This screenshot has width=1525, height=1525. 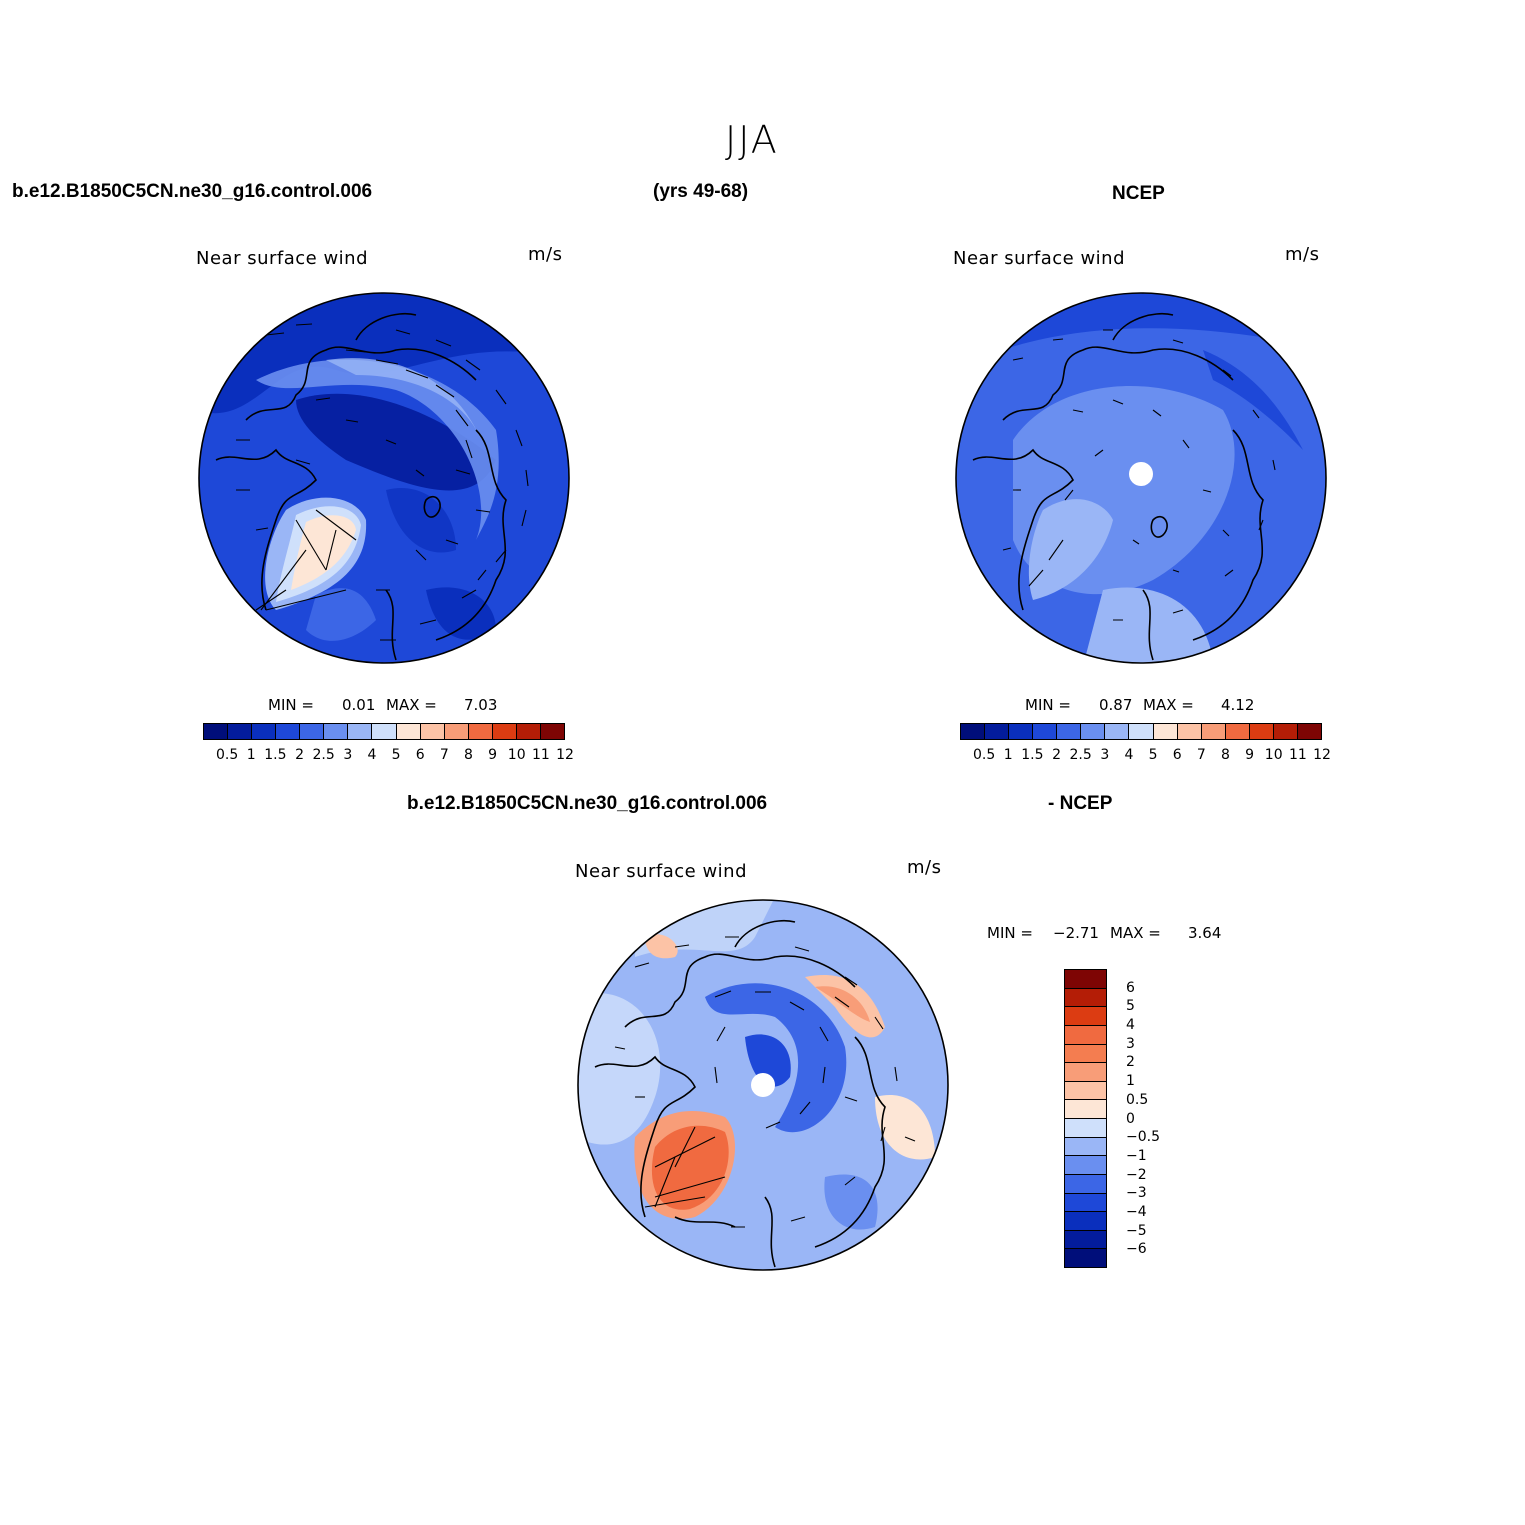 I want to click on obs-min-label: MIN =, so click(x=1048, y=705).